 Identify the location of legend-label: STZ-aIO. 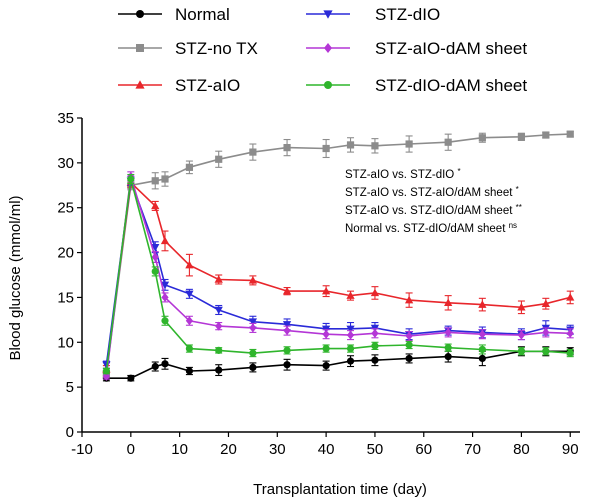
(207, 85).